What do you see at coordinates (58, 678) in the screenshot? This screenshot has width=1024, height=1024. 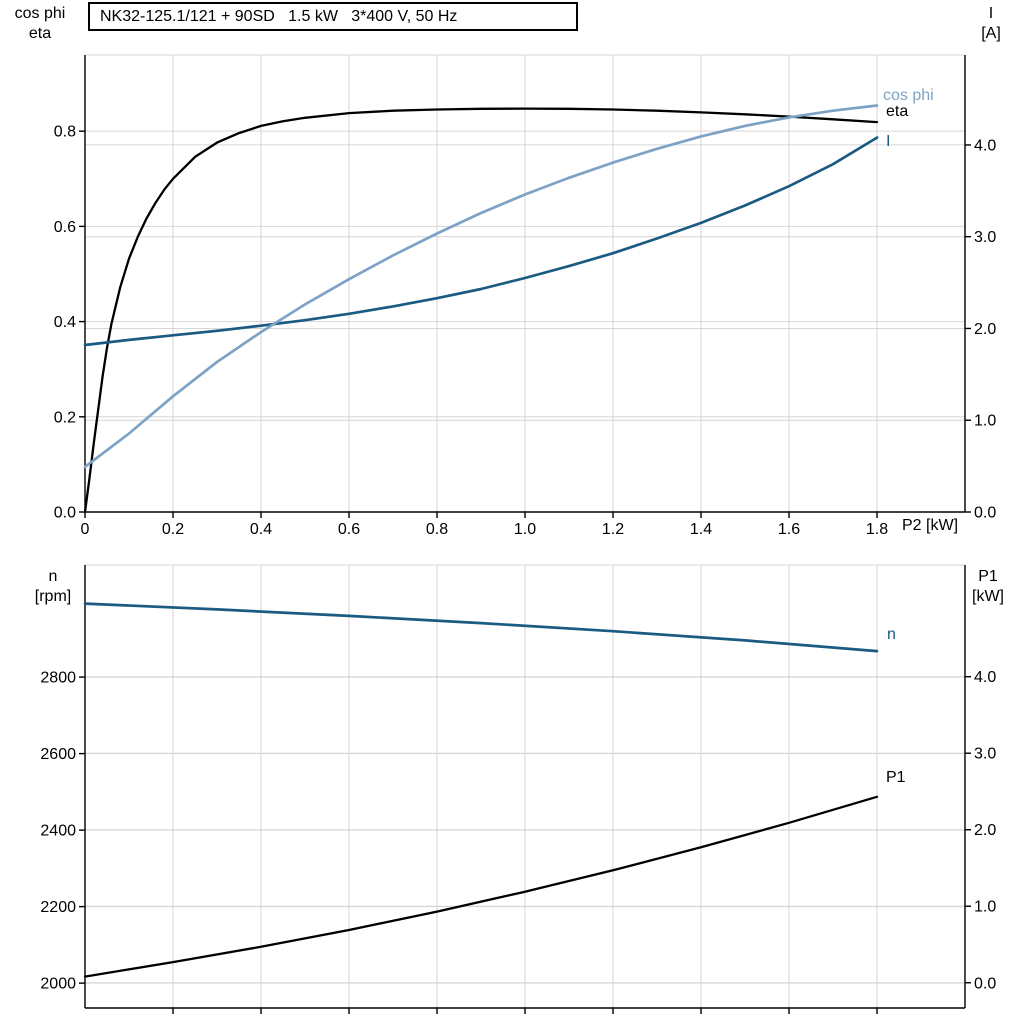 I see `left-tick-label: 2800` at bounding box center [58, 678].